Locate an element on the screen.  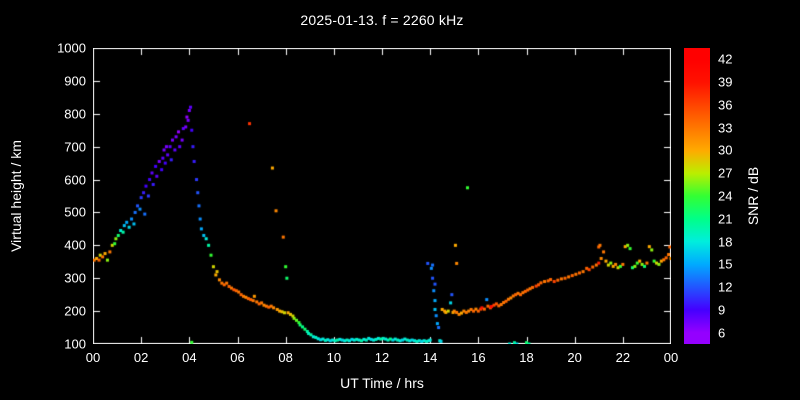
colorbar-tick-label: 15 is located at coordinates (725, 264).